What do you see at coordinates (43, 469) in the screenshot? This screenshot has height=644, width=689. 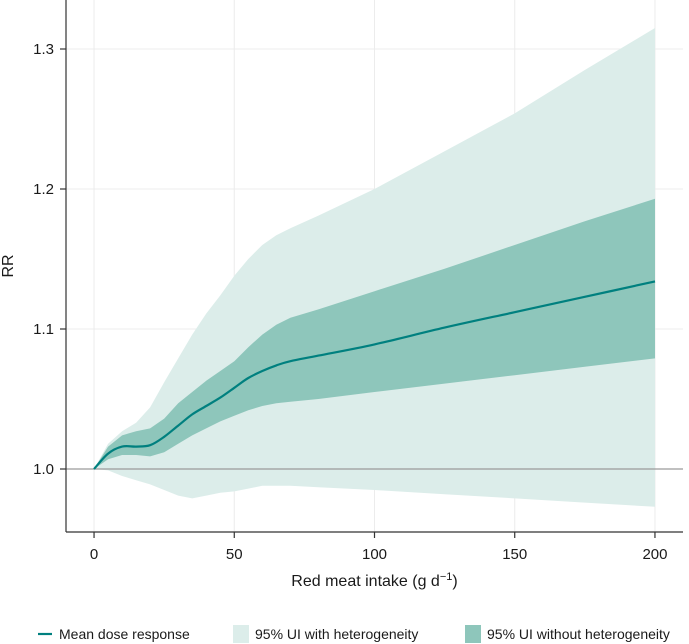 I see `y-tick-label-0: 1.0` at bounding box center [43, 469].